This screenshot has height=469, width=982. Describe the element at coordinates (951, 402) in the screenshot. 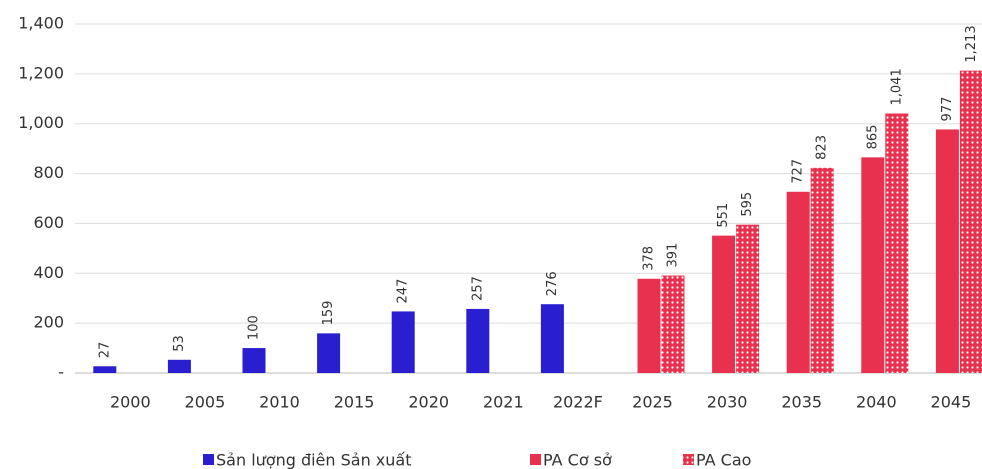

I see `x-tick-label: 2045` at that location.